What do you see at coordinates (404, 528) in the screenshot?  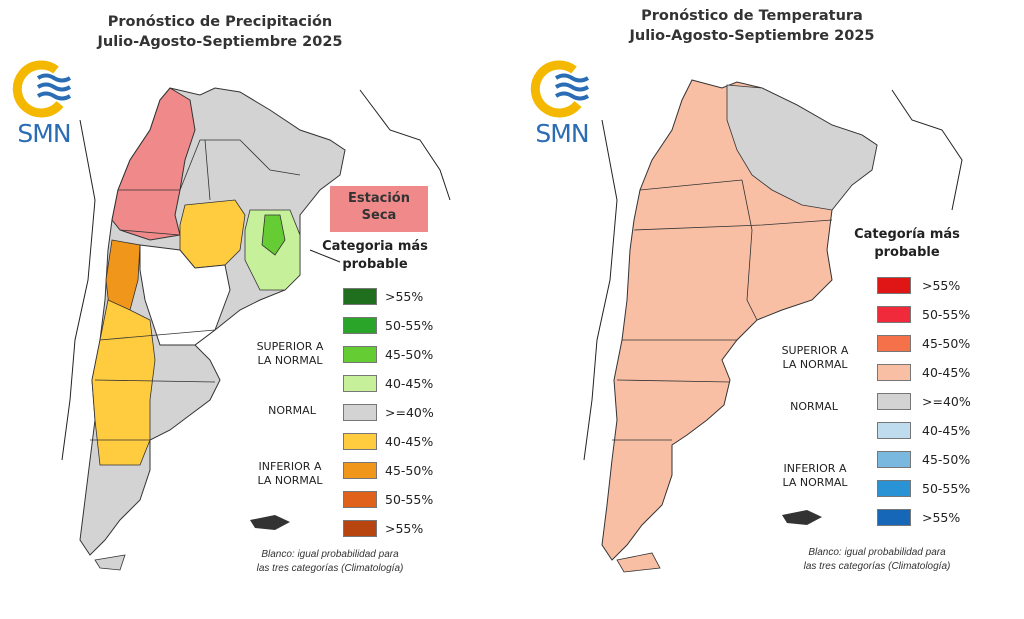 I see `precipitation-legend-label-8: >55%` at bounding box center [404, 528].